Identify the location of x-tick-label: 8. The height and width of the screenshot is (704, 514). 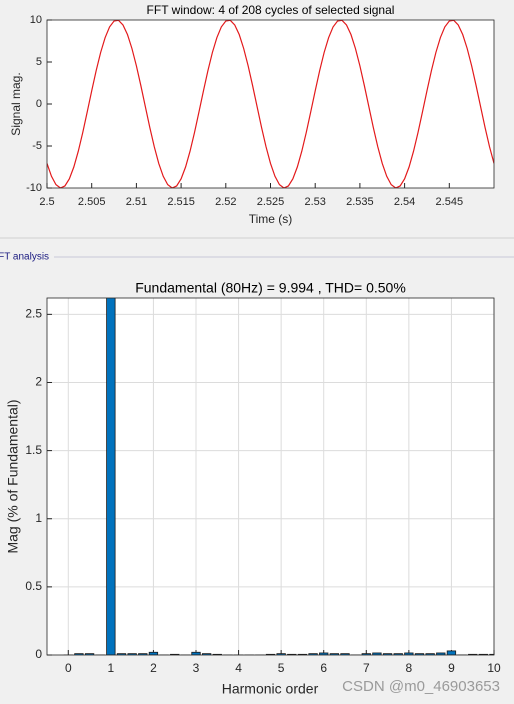
(409, 668).